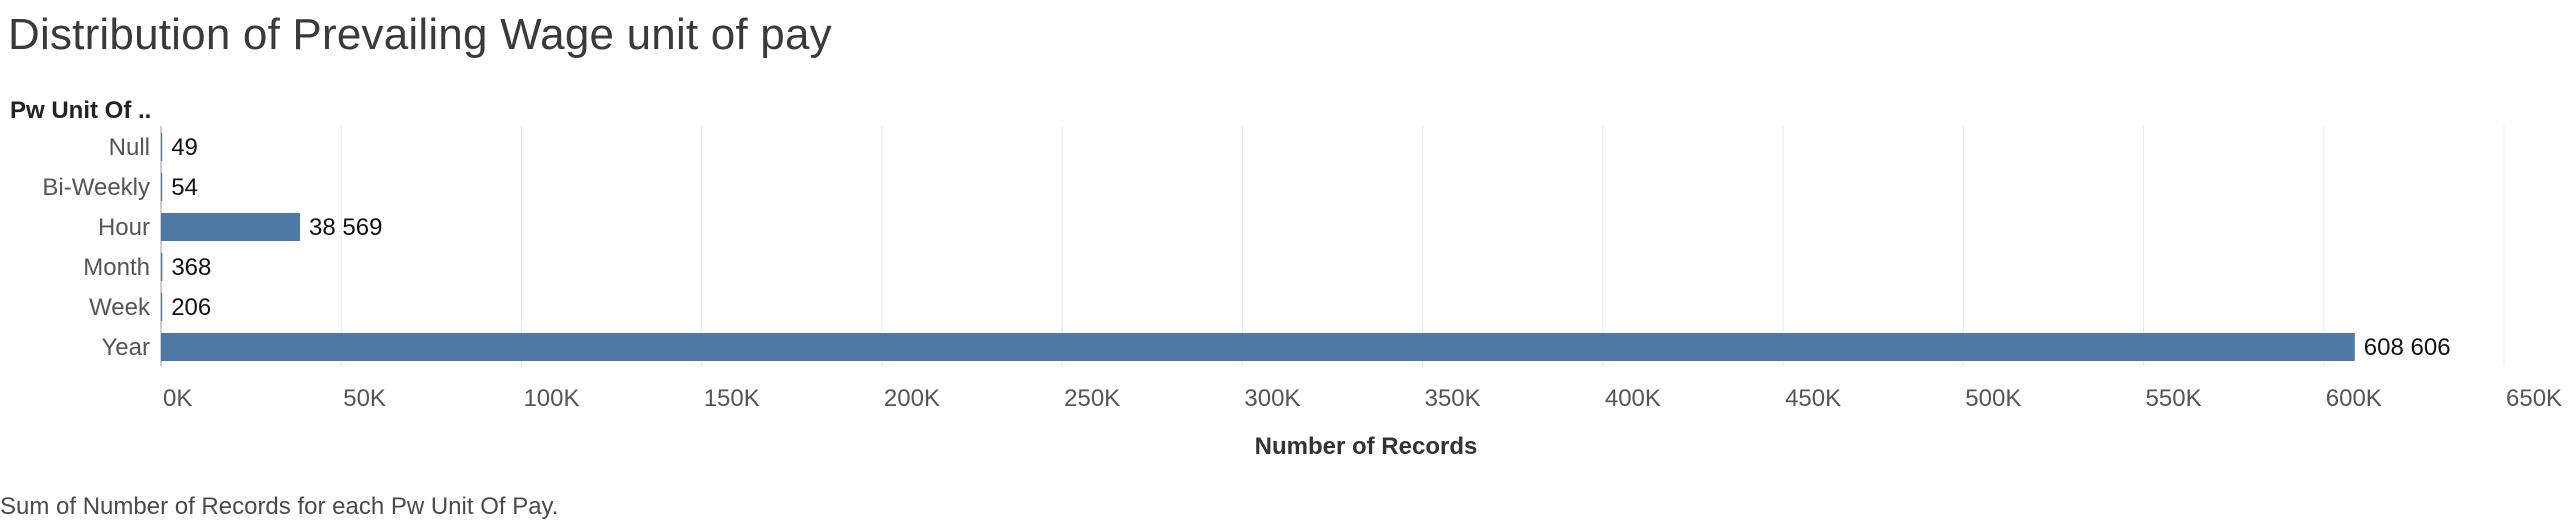 This screenshot has width=2572, height=526. I want to click on row-label: Null, so click(129, 147).